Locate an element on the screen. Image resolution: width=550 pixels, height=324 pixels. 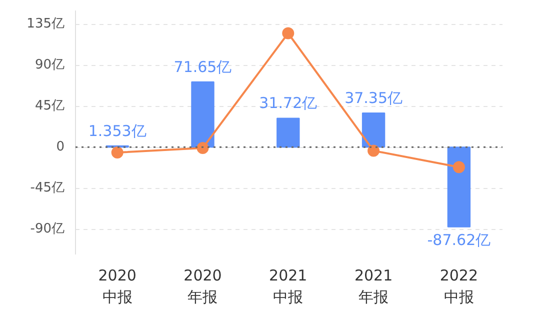
y-tick-label: 0 is located at coordinates (60, 147).